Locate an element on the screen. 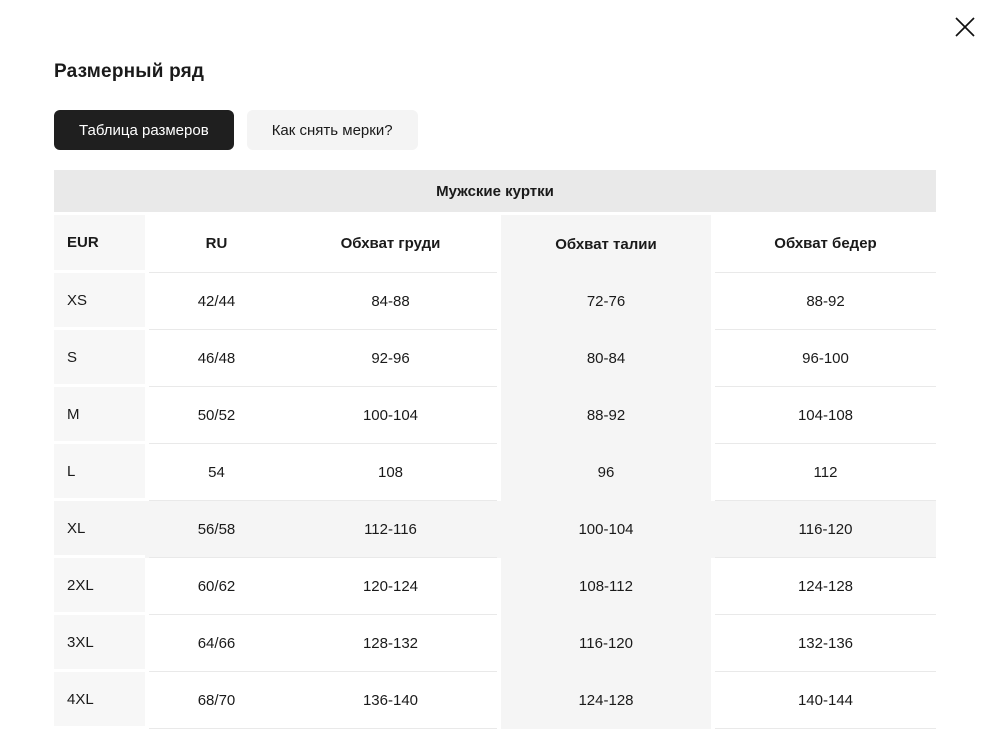 This screenshot has width=993, height=756. cell-hips: 132-136 is located at coordinates (825, 643).